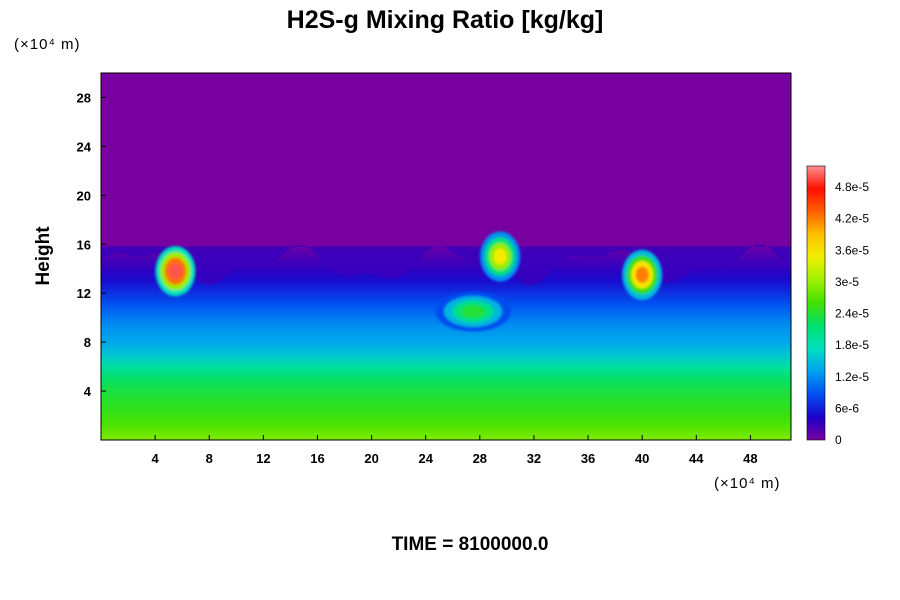  What do you see at coordinates (534, 458) in the screenshot?
I see `x-tick-label: 32` at bounding box center [534, 458].